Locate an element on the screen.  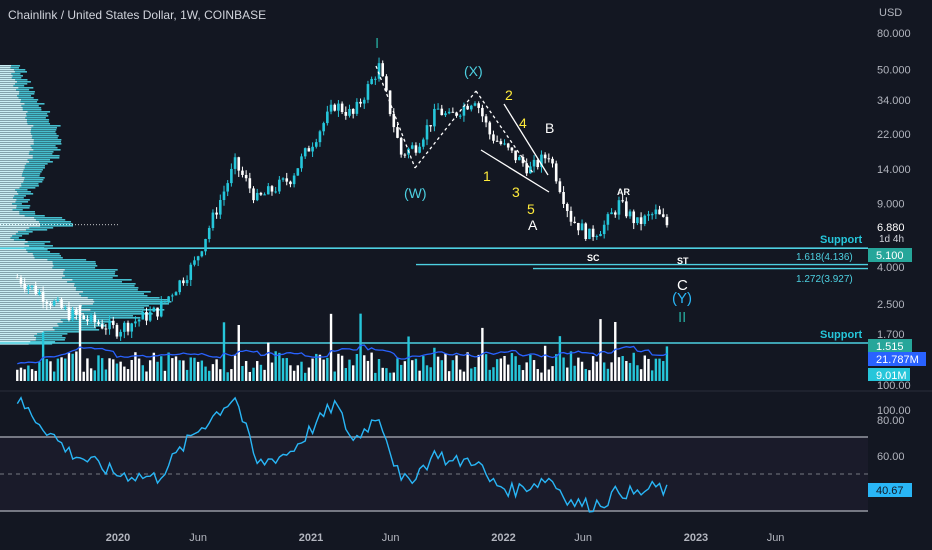
time-axis-label: 2023 is located at coordinates (696, 538).